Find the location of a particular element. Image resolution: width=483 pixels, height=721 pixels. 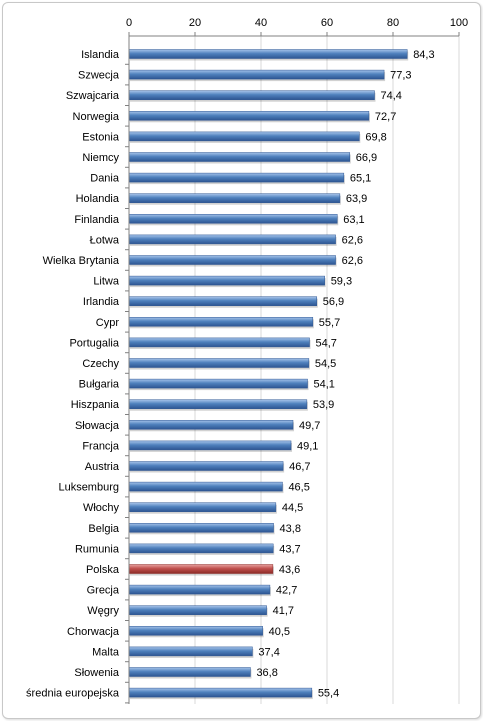

value-label: 46,7 is located at coordinates (299, 467).